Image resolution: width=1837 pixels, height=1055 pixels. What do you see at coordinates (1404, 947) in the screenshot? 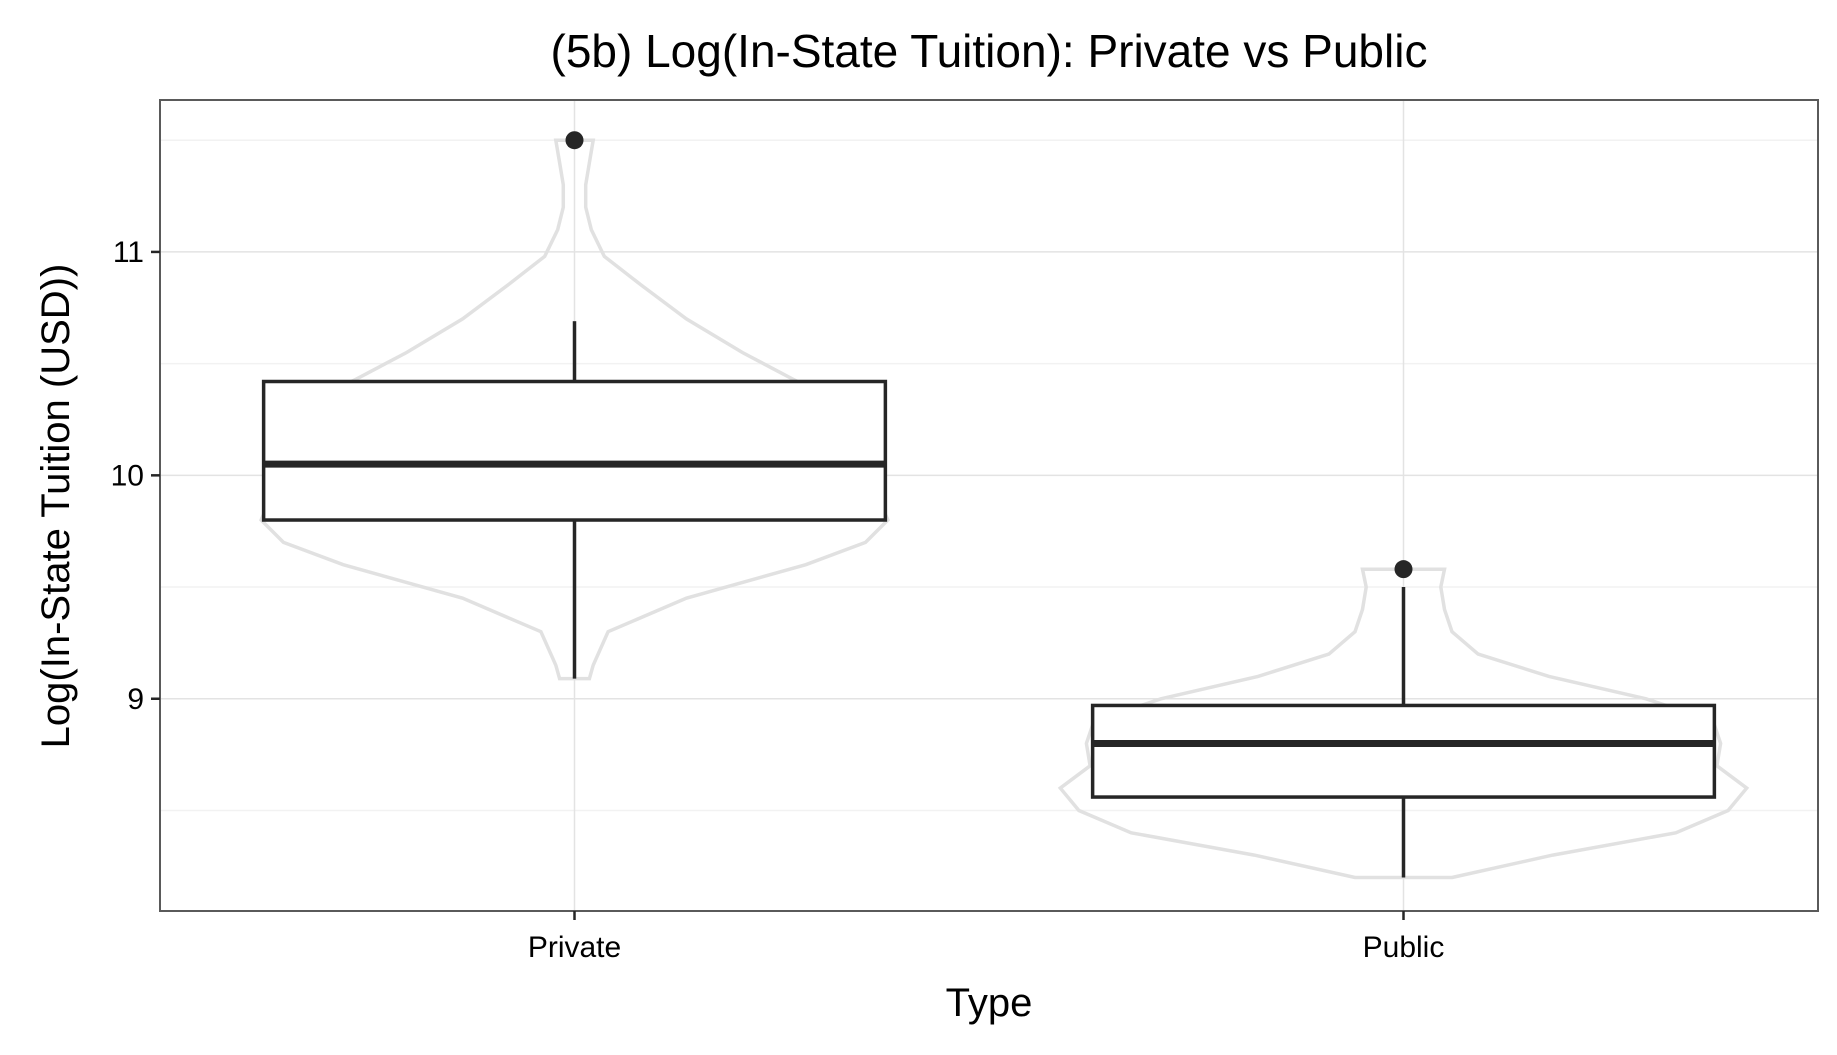
I see `x-tick-label-public: Public` at bounding box center [1404, 947].